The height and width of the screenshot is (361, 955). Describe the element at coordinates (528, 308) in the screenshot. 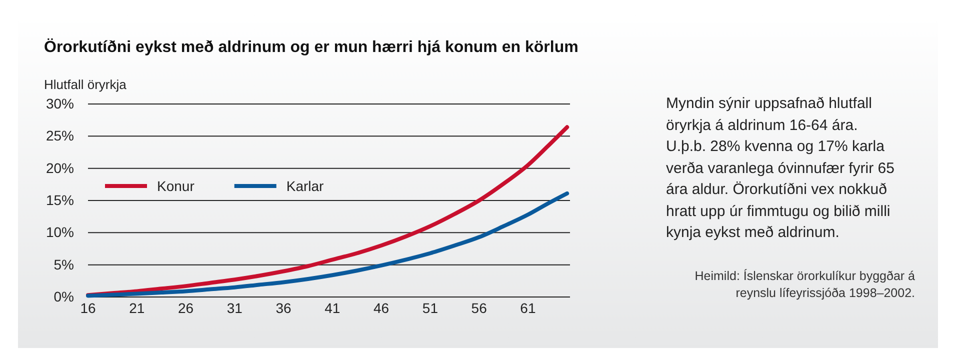

I see `x-tick-label: 61` at that location.